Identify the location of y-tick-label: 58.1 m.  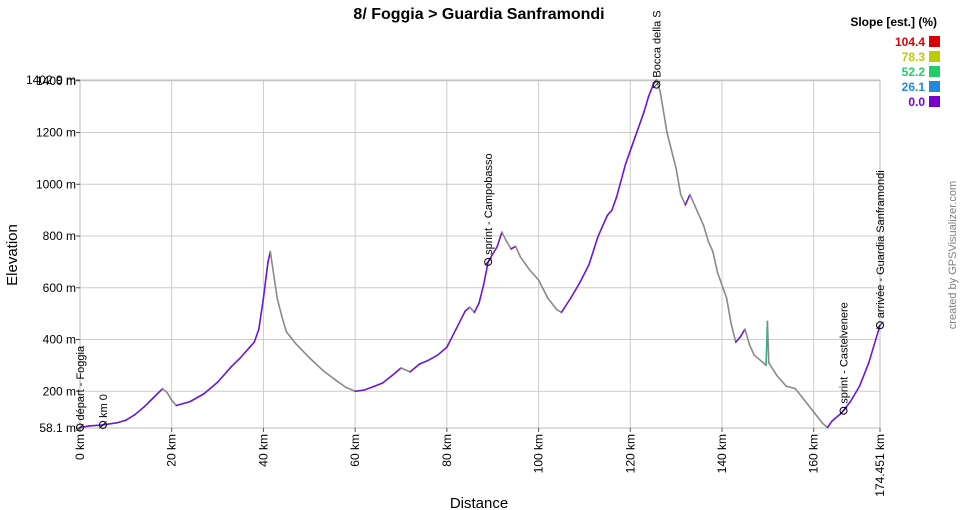
(57, 428).